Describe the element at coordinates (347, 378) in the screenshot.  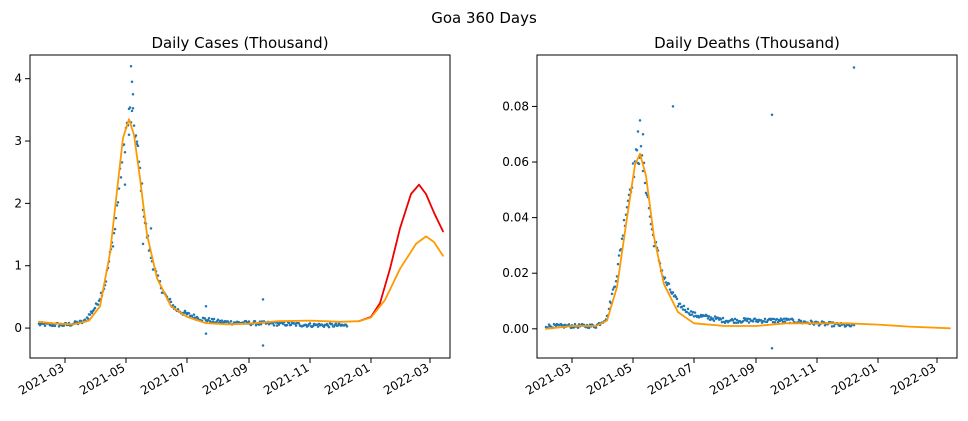
I see `x-tick-label: 2022-01` at that location.